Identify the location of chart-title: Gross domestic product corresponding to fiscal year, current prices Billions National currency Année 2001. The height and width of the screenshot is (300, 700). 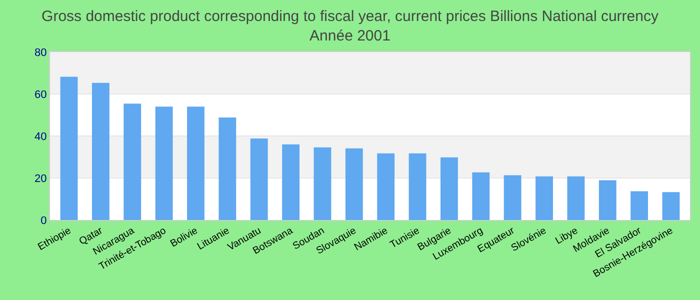
(350, 26).